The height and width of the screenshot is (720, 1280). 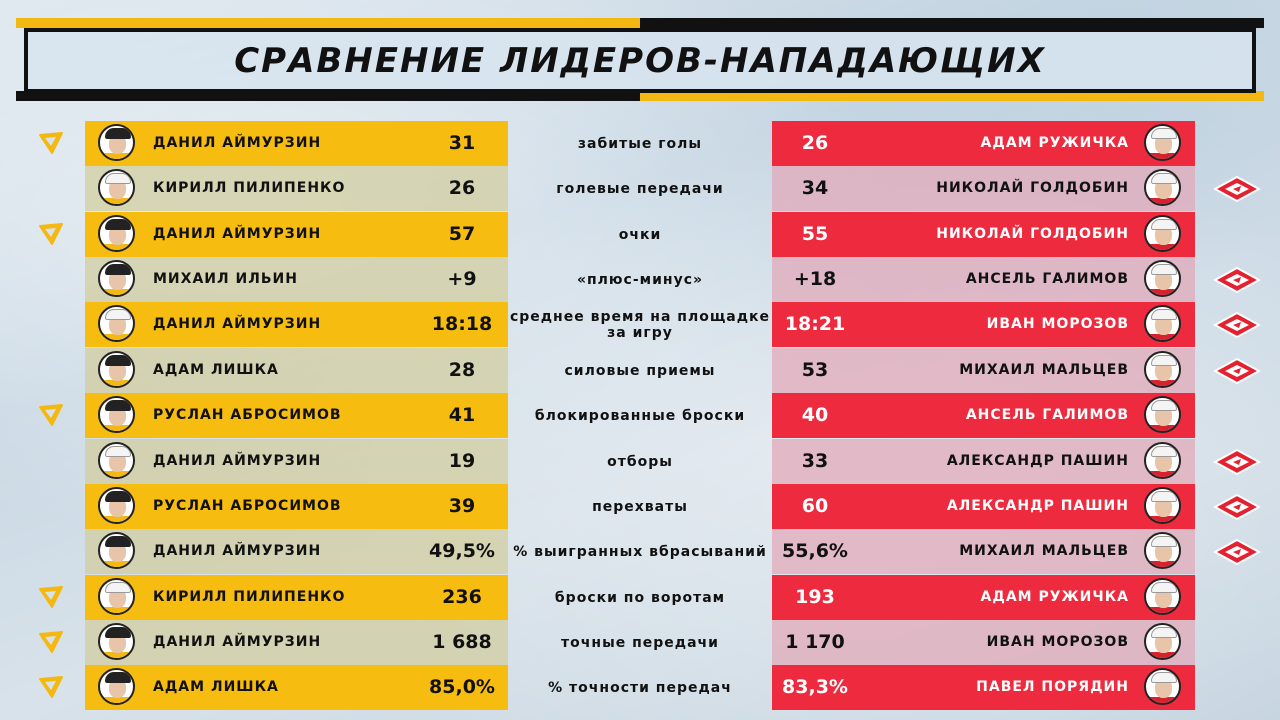 I want to click on right-player-cell: 34 Николай Голдобин, so click(x=983, y=188).